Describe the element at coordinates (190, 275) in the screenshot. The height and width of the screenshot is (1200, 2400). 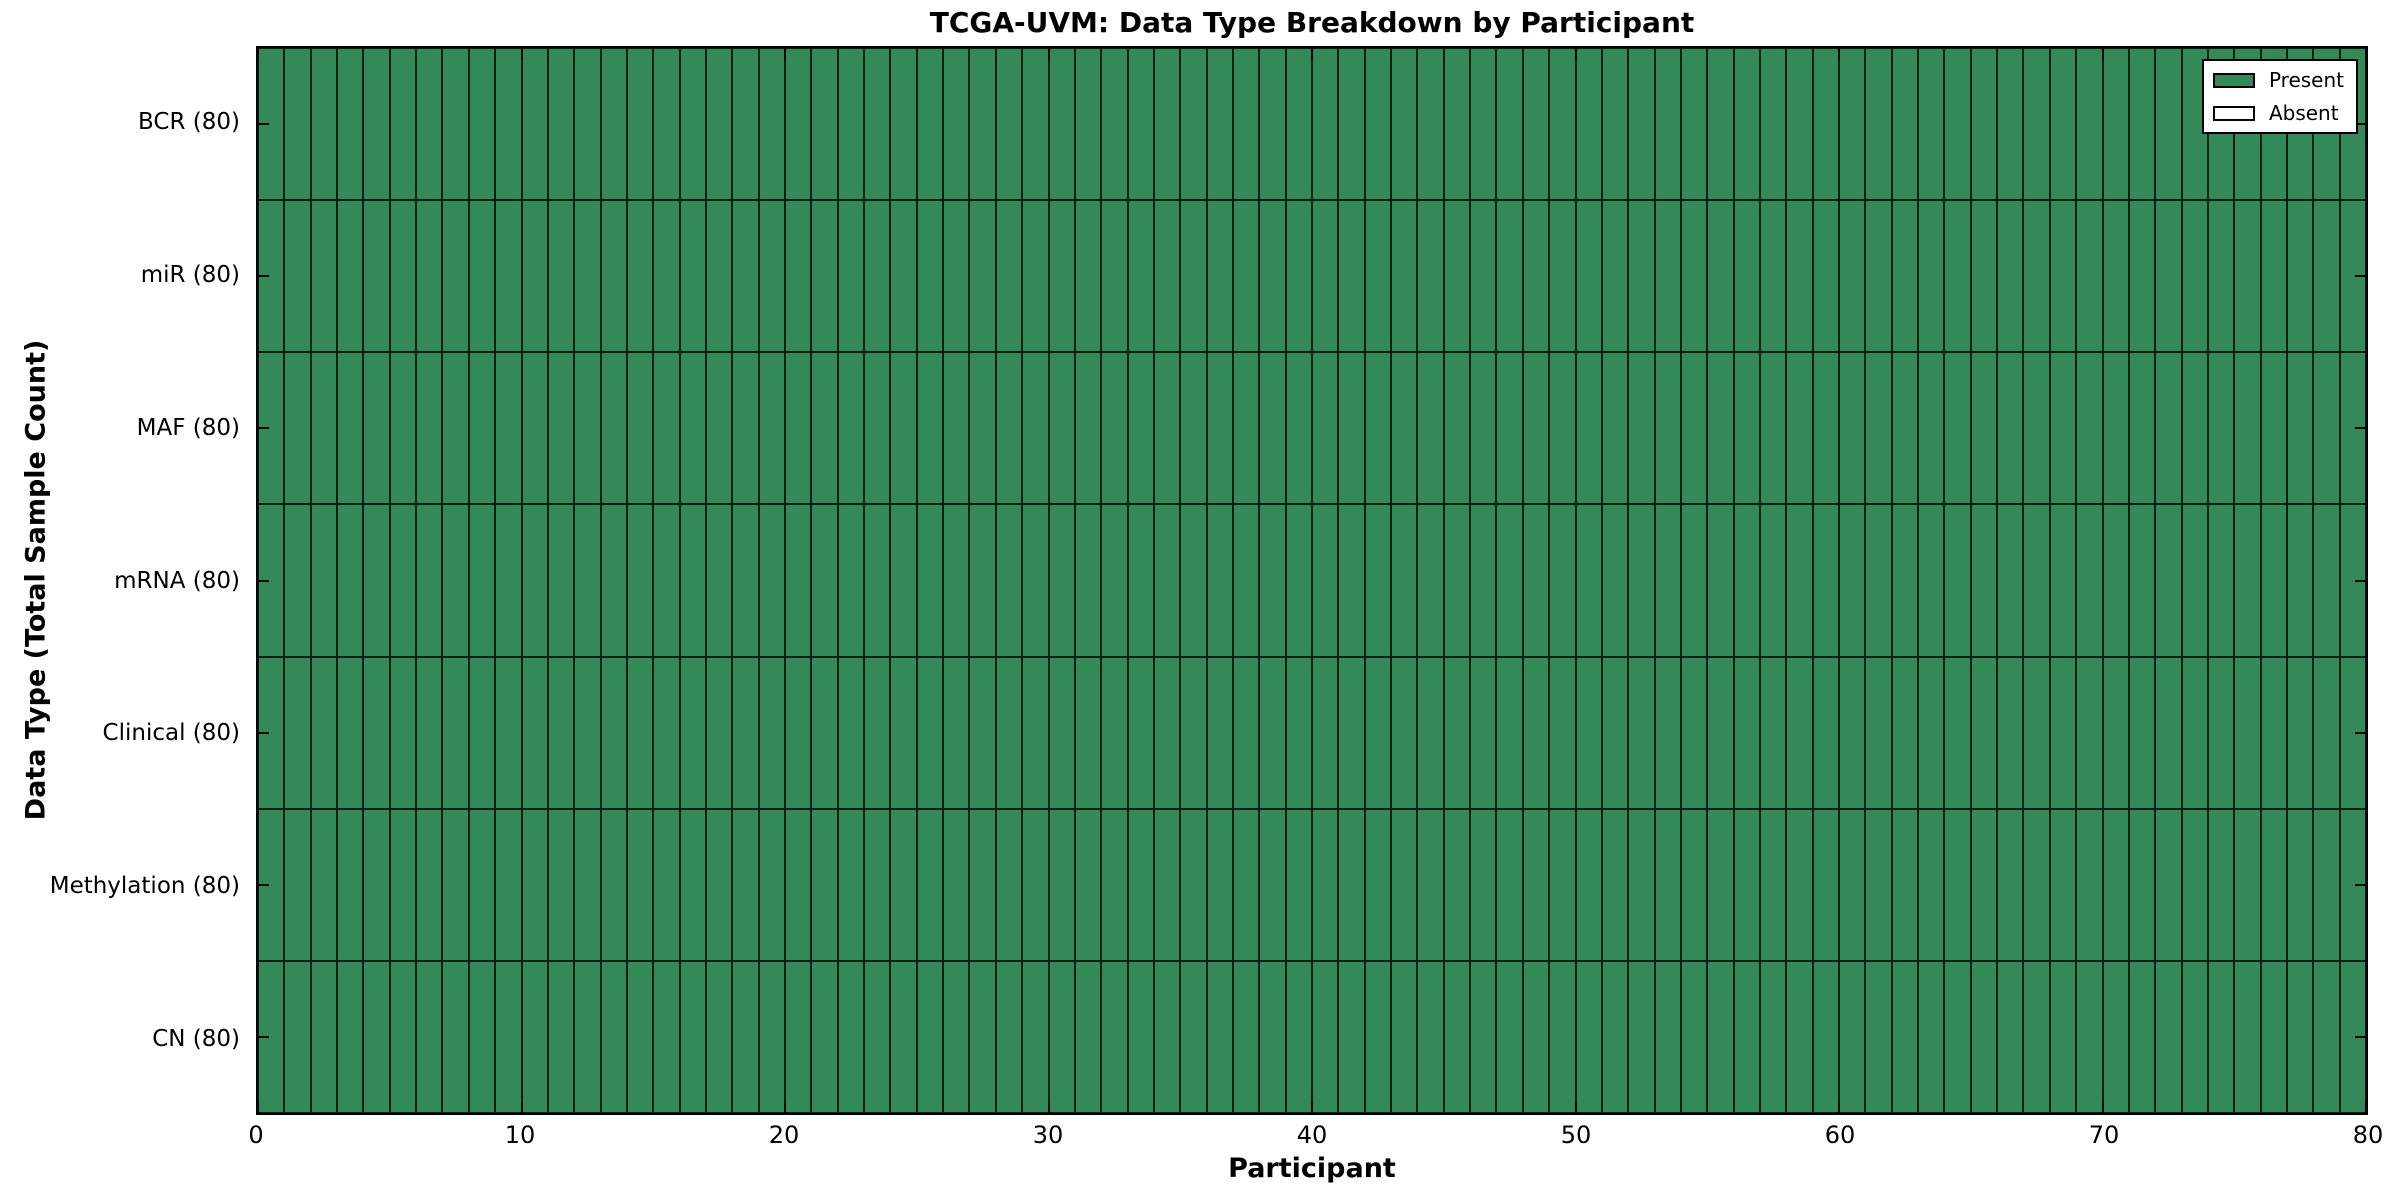
I see `y-tick-label: miR (80)` at that location.